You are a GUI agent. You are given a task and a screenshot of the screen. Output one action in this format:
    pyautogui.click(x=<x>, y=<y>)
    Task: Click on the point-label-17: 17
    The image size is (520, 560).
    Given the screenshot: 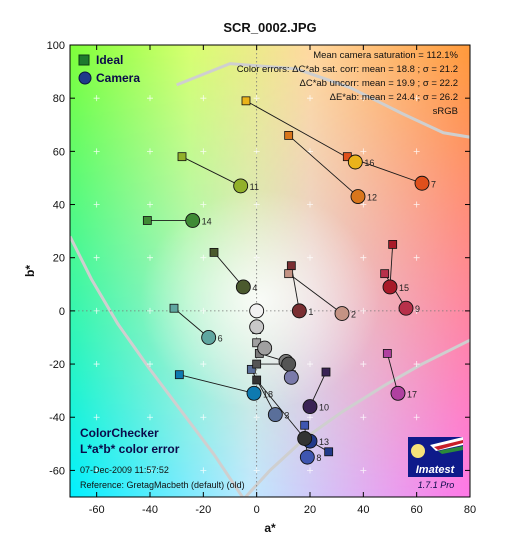 What is the action you would take?
    pyautogui.click(x=412, y=394)
    